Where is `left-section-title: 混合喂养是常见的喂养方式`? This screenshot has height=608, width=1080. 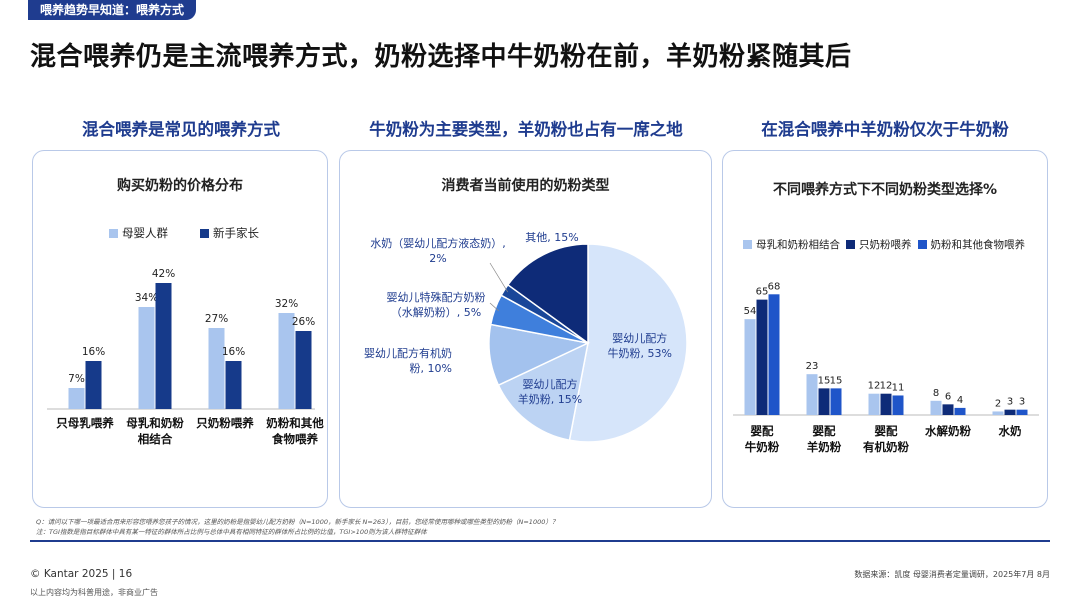 left-section-title: 混合喂养是常见的喂养方式 is located at coordinates (181, 129).